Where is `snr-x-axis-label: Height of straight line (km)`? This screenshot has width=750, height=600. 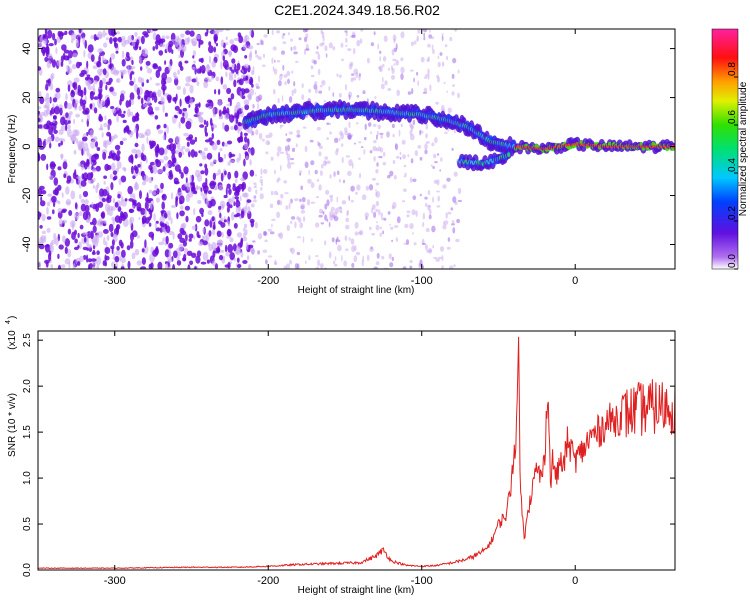 snr-x-axis-label: Height of straight line (km) is located at coordinates (356, 590).